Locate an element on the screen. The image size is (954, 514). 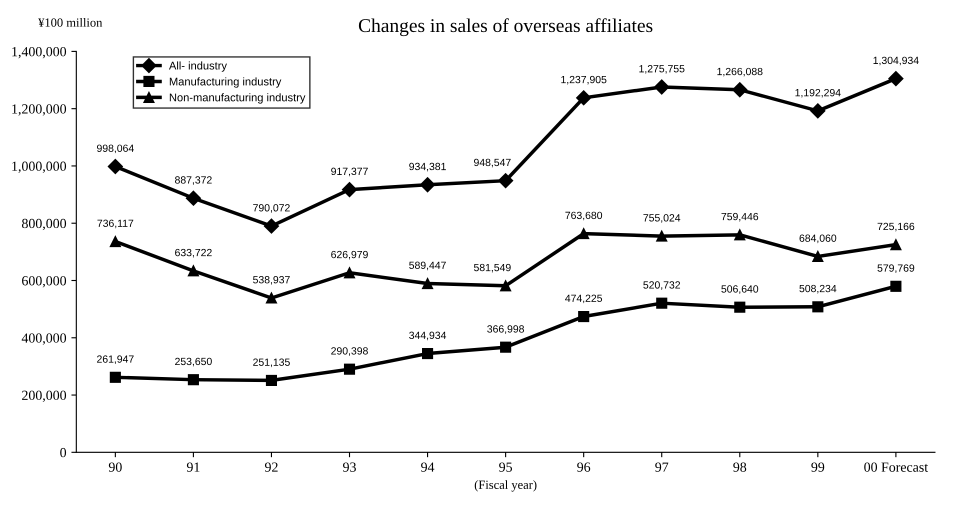
data-label: 344,934 is located at coordinates (427, 336).